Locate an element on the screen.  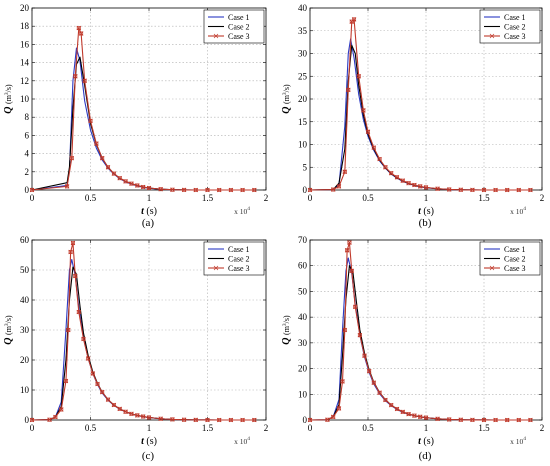
y-tick-label: 25 is located at coordinates (303, 76).